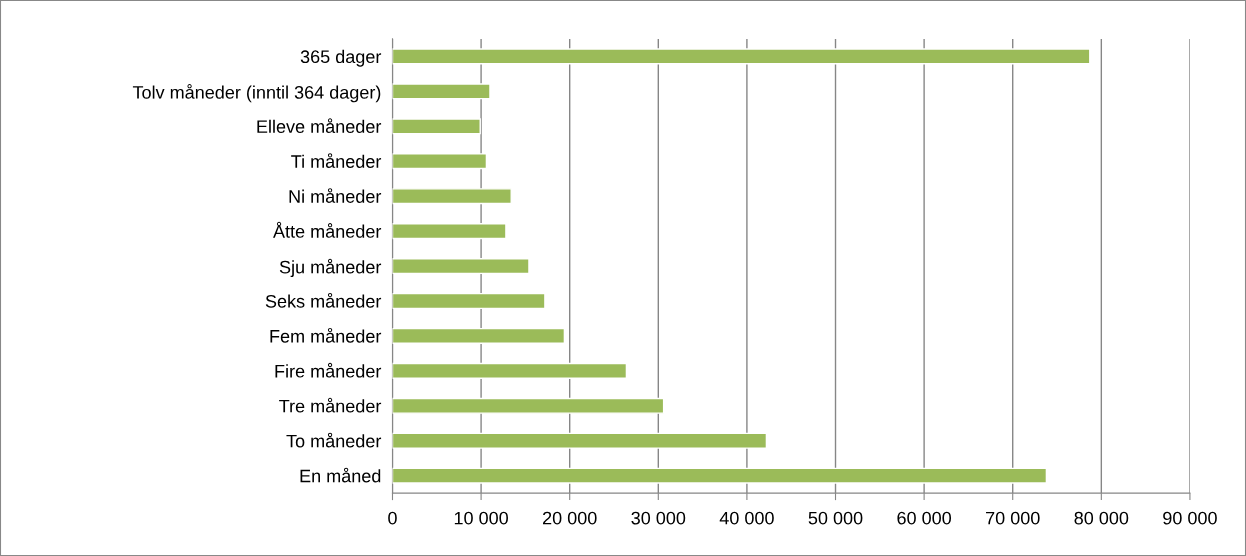 The image size is (1246, 556). Describe the element at coordinates (1101, 518) in the screenshot. I see `x-tick-label: 80 000` at that location.